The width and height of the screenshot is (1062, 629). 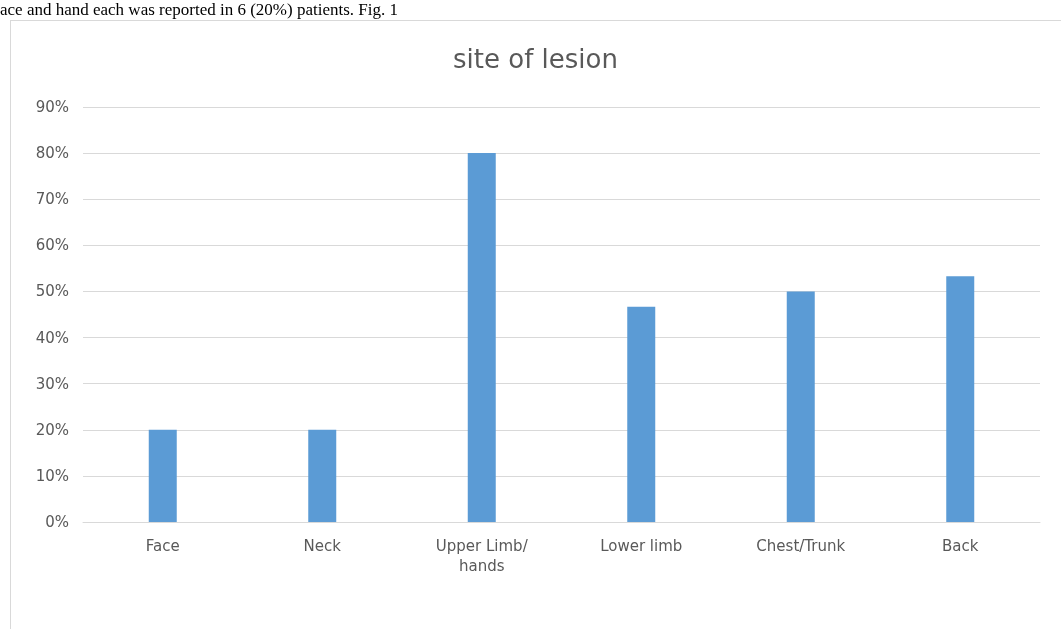 What do you see at coordinates (482, 556) in the screenshot?
I see `x-tick-label: Upper Limb/hands` at bounding box center [482, 556].